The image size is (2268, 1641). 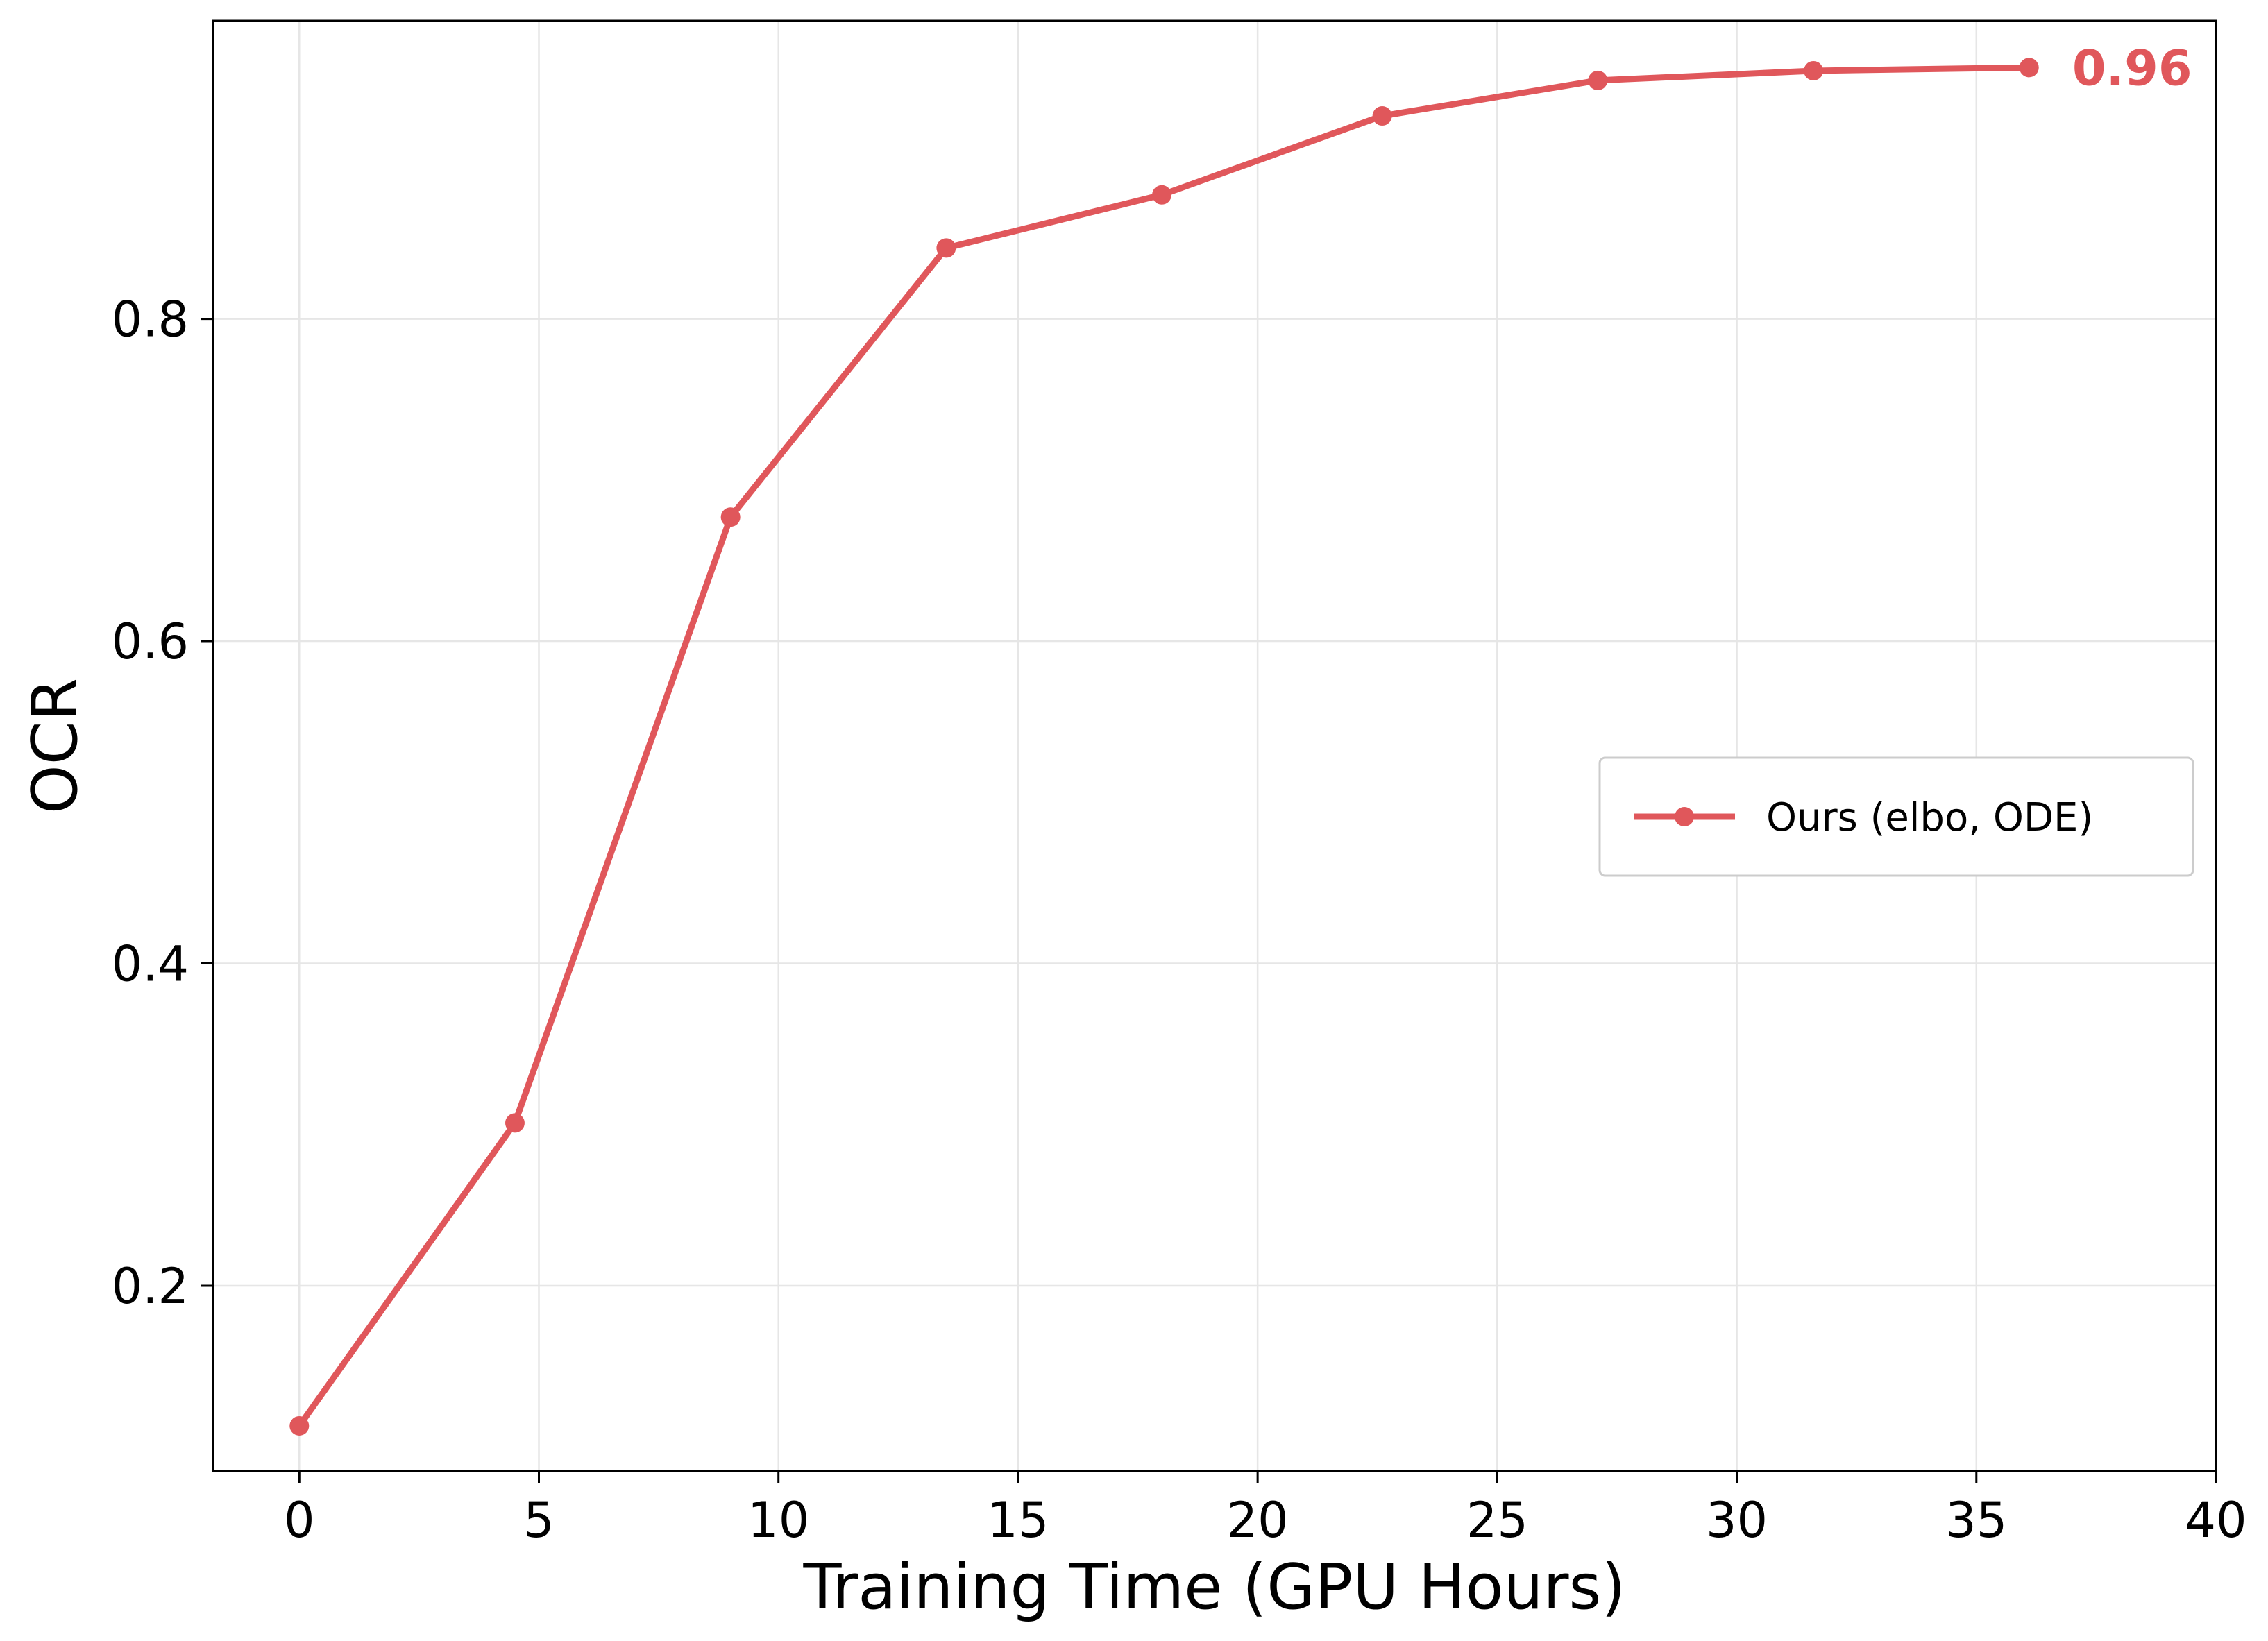 What do you see at coordinates (1214, 1587) in the screenshot?
I see `x-axis-title: Training Time (GPU Hours)` at bounding box center [1214, 1587].